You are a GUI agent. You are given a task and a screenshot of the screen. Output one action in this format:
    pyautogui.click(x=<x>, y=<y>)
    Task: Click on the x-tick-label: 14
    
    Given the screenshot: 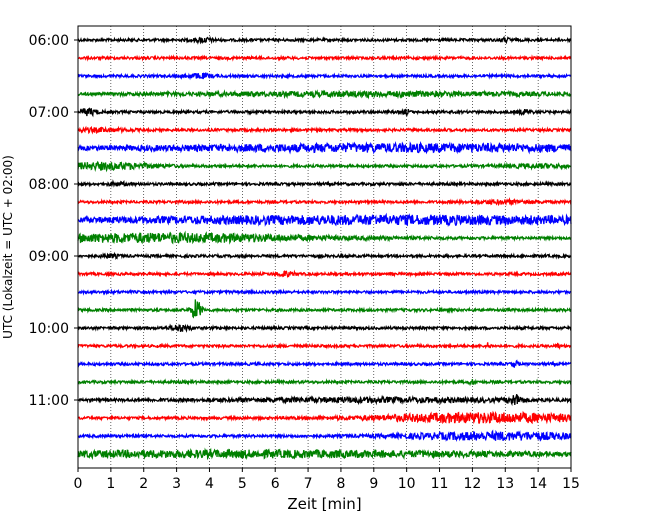 What is the action you would take?
    pyautogui.click(x=538, y=484)
    